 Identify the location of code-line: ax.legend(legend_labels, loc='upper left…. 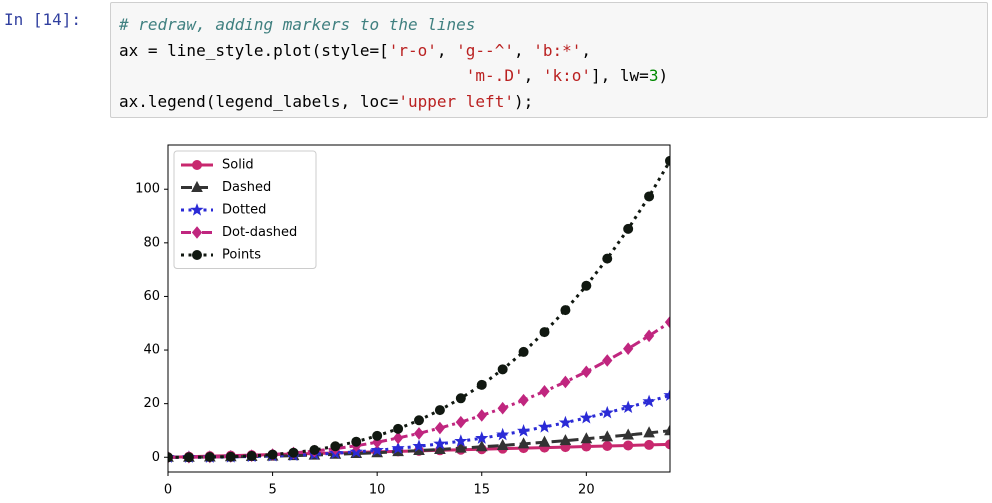
(553, 102).